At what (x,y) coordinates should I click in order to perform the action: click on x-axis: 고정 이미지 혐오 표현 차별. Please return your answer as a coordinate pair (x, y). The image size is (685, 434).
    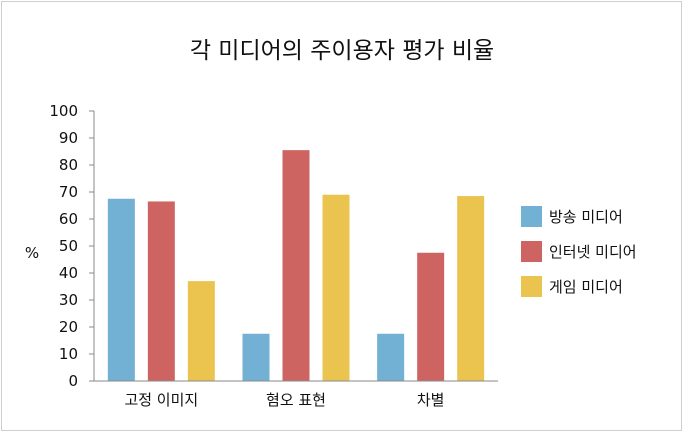
    Looking at the image, I should click on (296, 394).